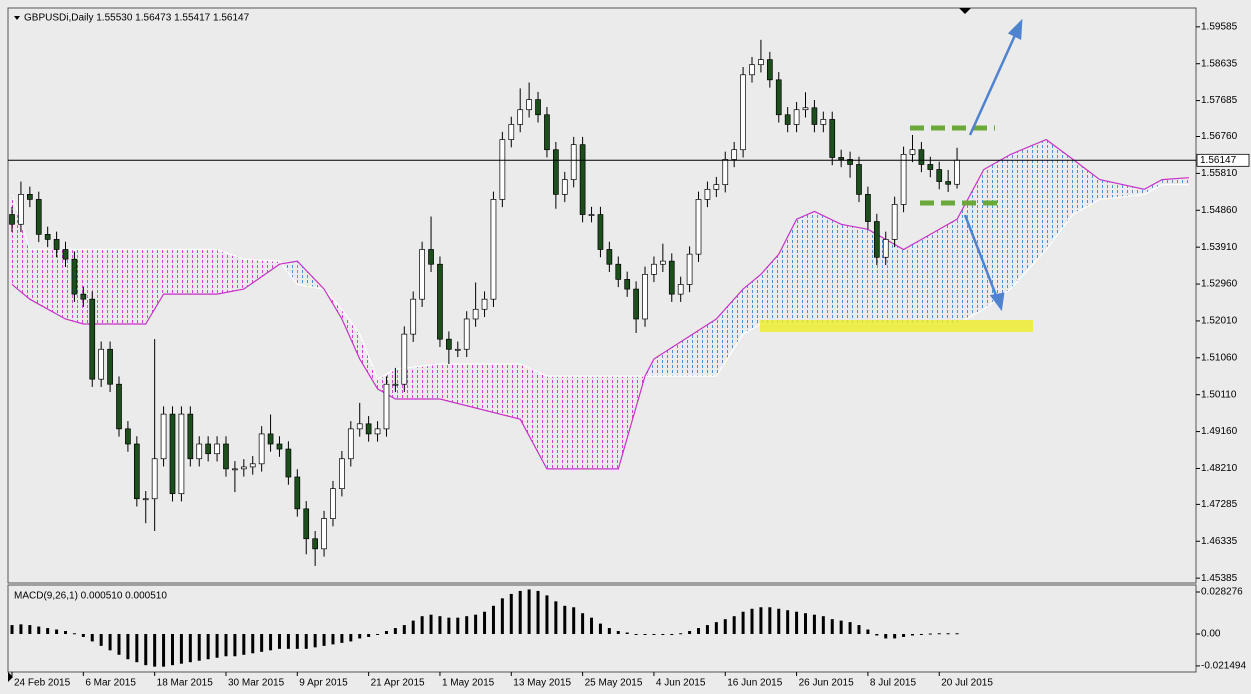 The image size is (1251, 694). Describe the element at coordinates (1219, 63) in the screenshot. I see `y-tick-label: 1.58635` at that location.